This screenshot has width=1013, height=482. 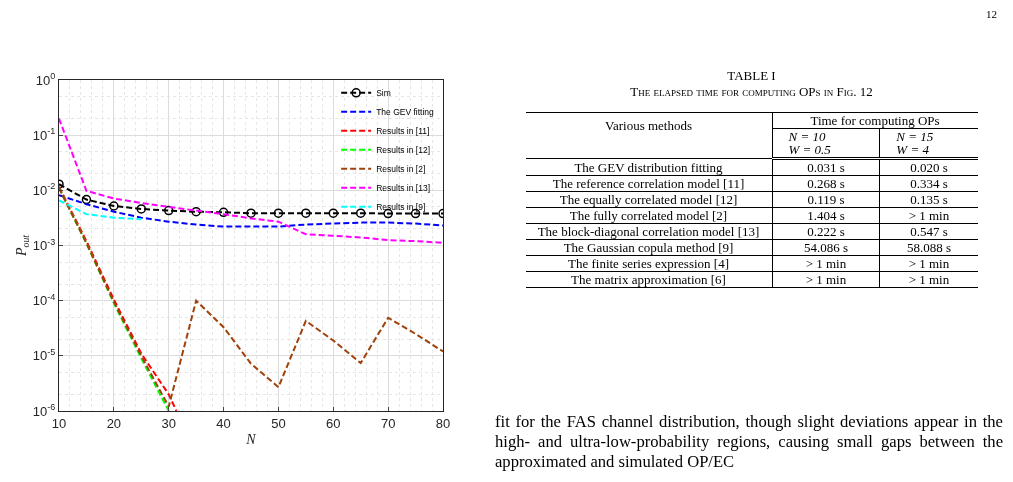 What do you see at coordinates (44, 300) in the screenshot?
I see `y-tick-label: 10$^{-4}$` at bounding box center [44, 300].